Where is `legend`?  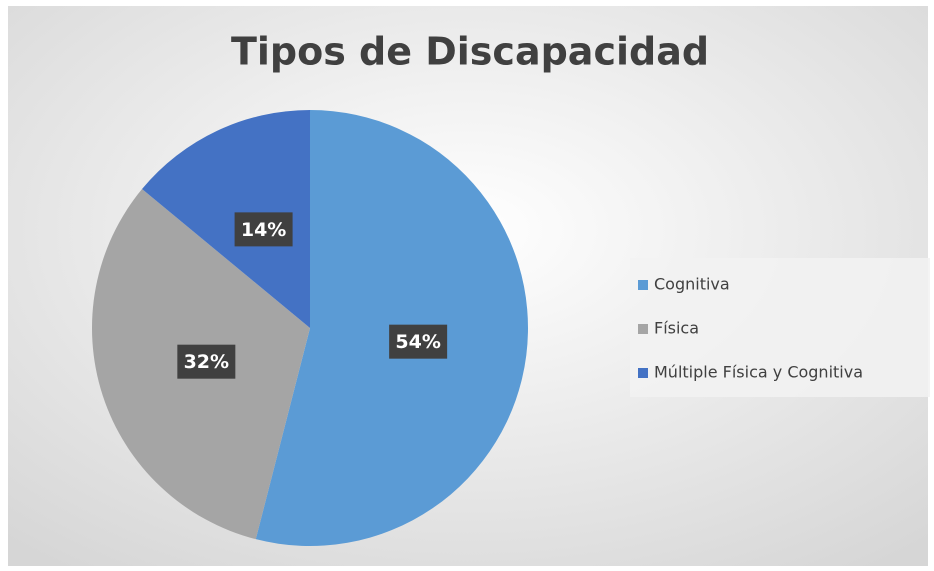
legend is located at coordinates (780, 327).